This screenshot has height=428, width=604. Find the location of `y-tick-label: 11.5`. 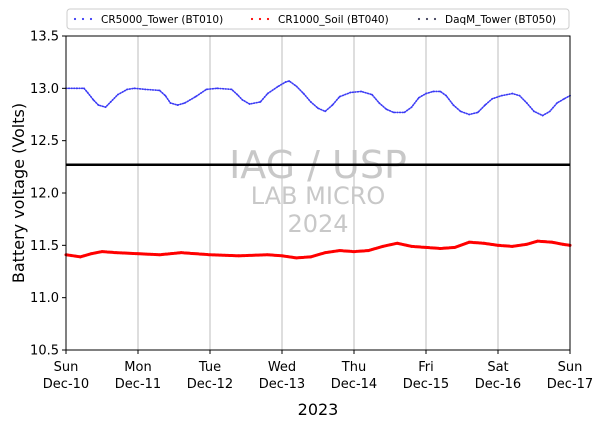

y-tick-label: 11.5 is located at coordinates (44, 246).